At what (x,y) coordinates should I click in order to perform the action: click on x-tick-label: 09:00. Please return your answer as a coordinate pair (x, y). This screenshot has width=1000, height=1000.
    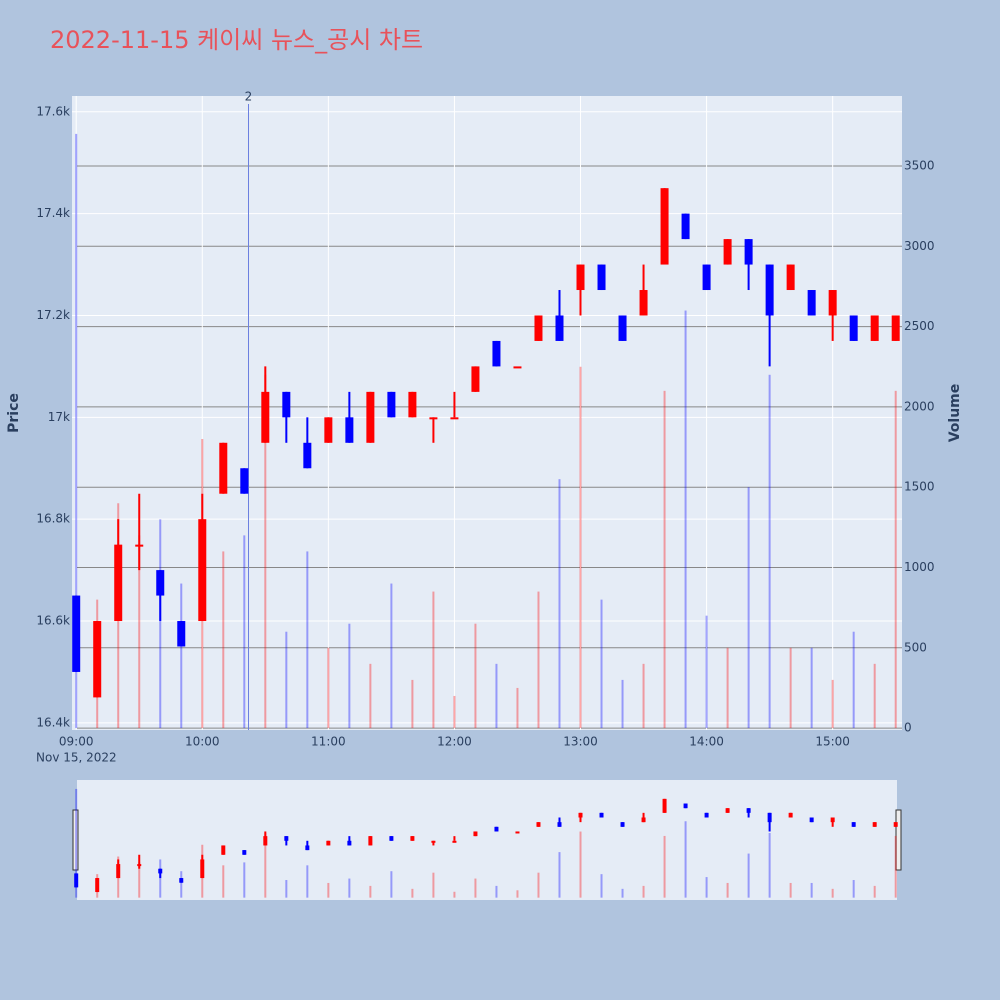
    Looking at the image, I should click on (76, 742).